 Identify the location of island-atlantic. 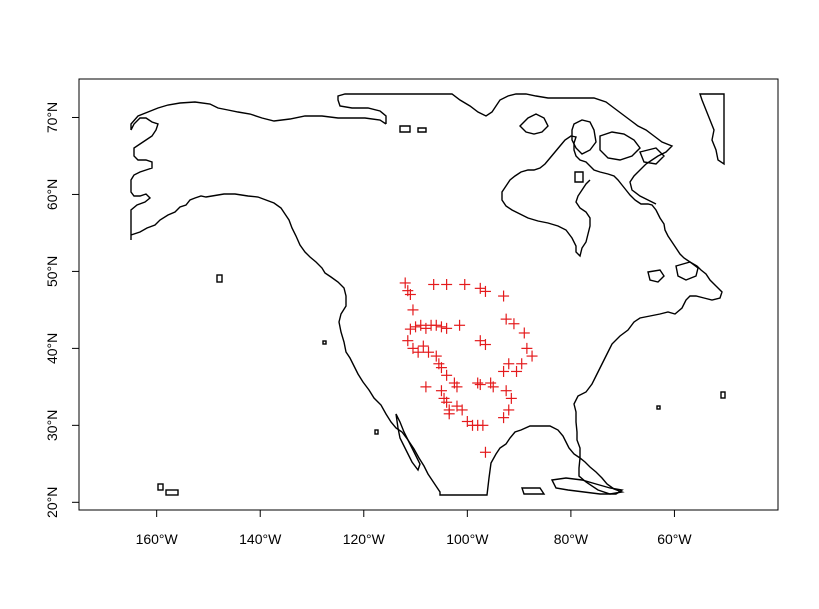
(723, 395).